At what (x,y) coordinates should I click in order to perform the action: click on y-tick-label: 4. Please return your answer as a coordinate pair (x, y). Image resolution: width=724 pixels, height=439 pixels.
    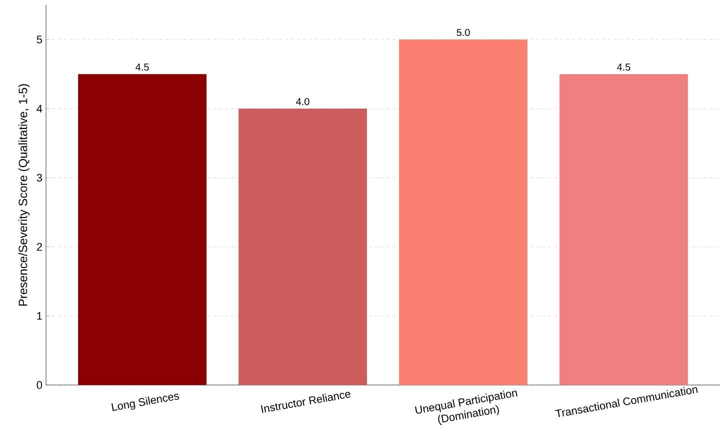
    Looking at the image, I should click on (39, 108).